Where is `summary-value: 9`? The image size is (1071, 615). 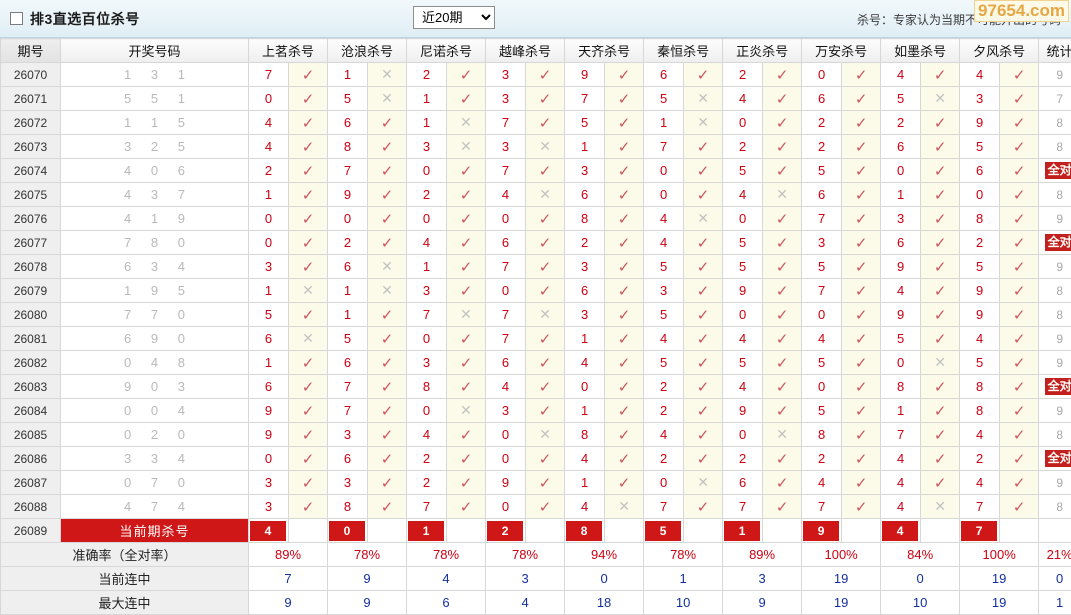 summary-value: 9 is located at coordinates (367, 603).